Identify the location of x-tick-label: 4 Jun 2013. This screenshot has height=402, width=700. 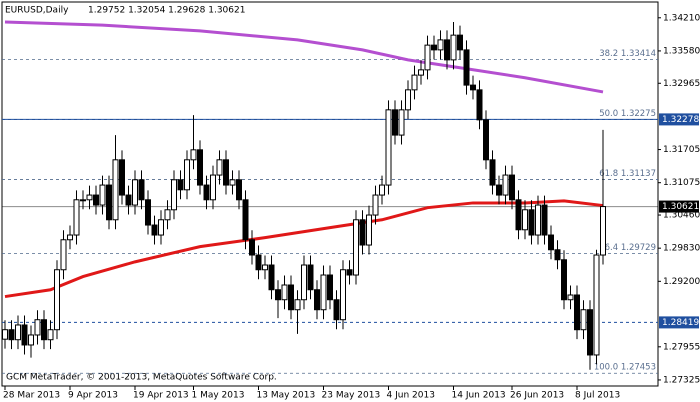
(411, 396).